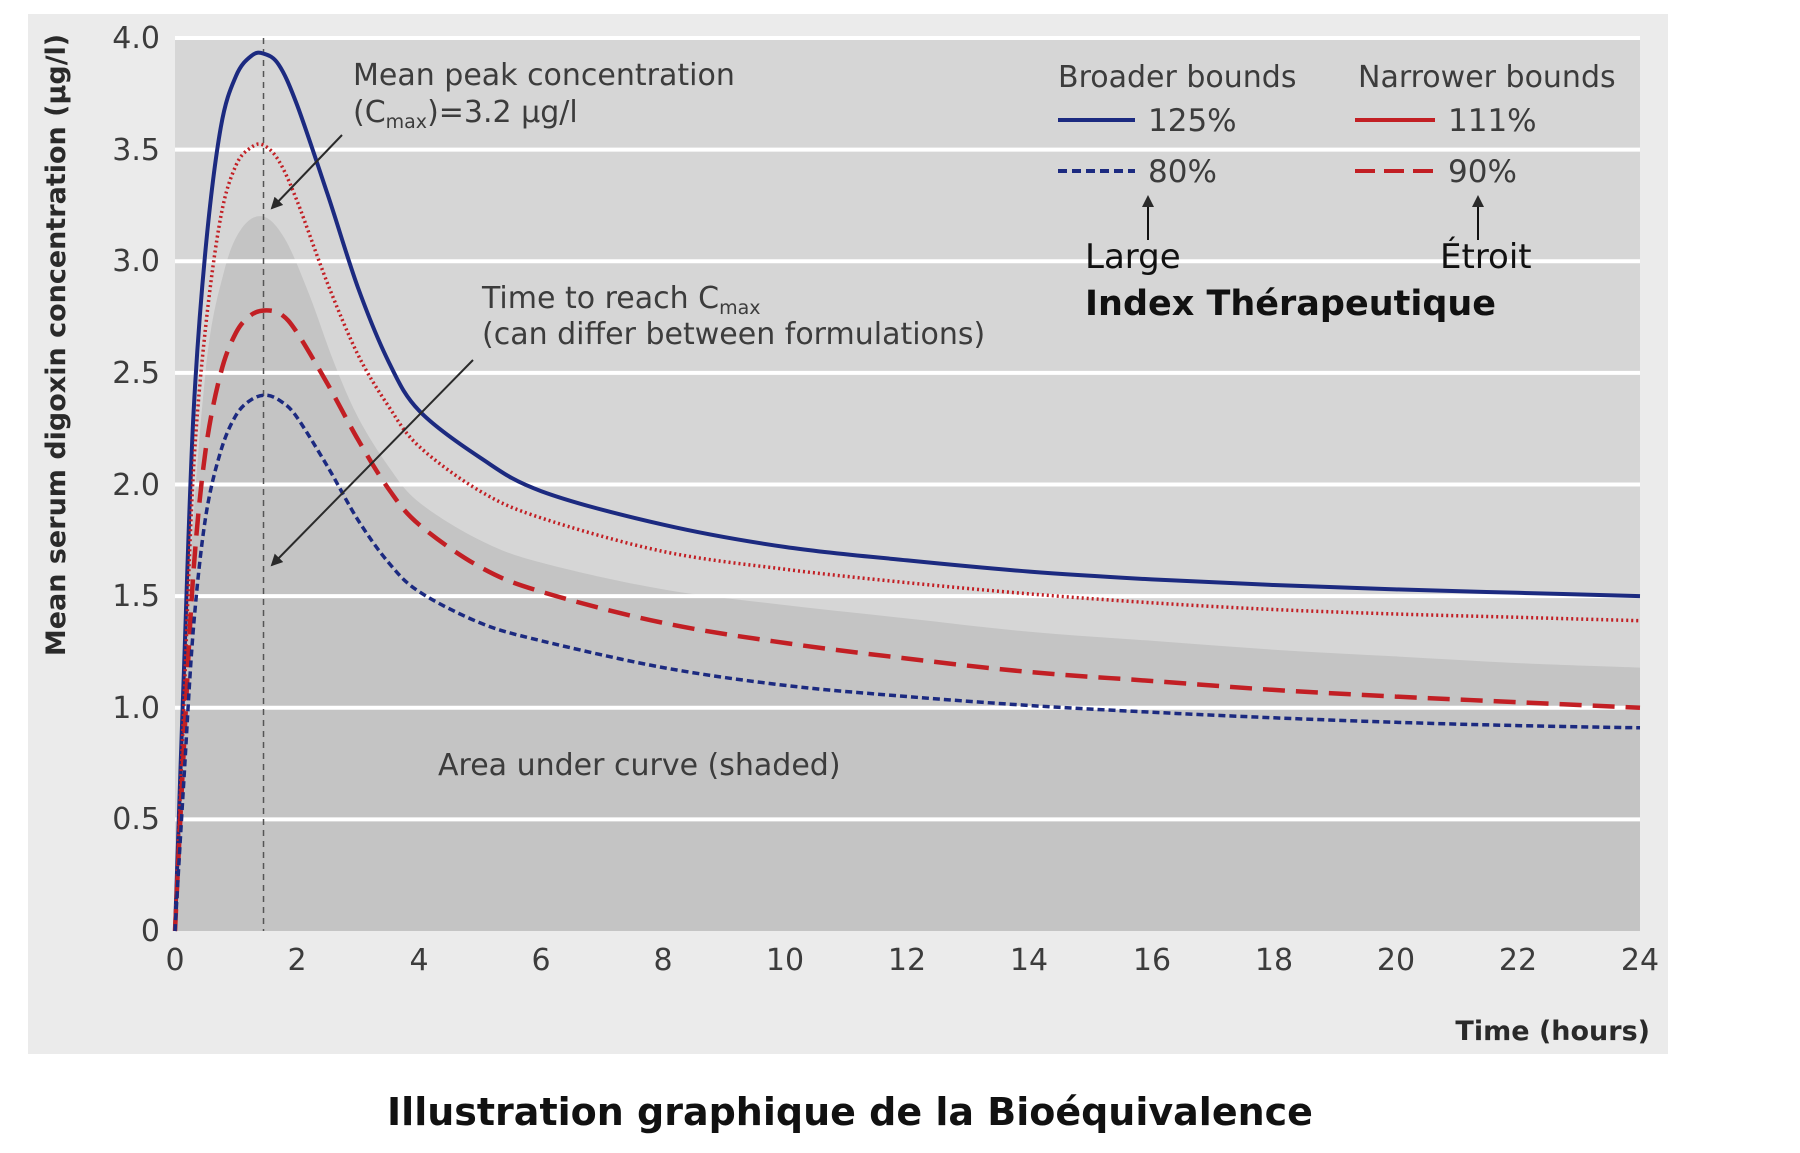 The image size is (1800, 1153). I want to click on large-label: Large, so click(1133, 257).